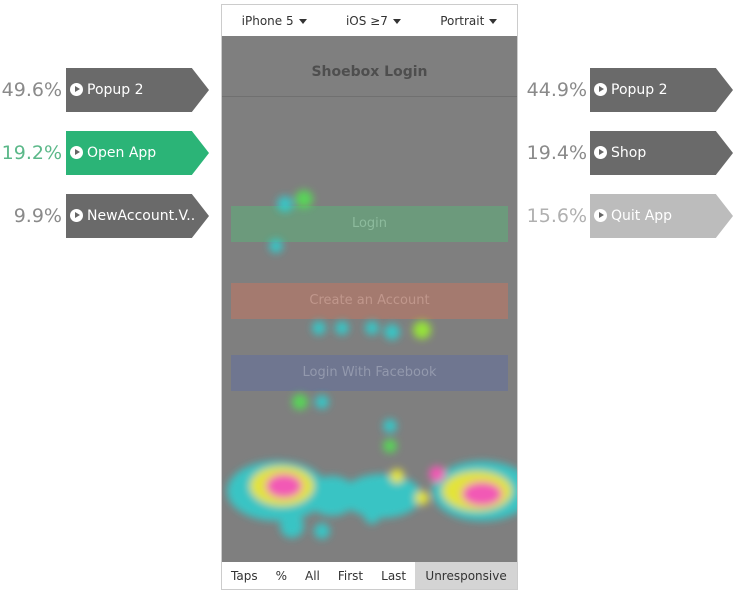 This screenshot has height=596, width=750. Describe the element at coordinates (37, 216) in the screenshot. I see `percent: 9.9%` at that location.